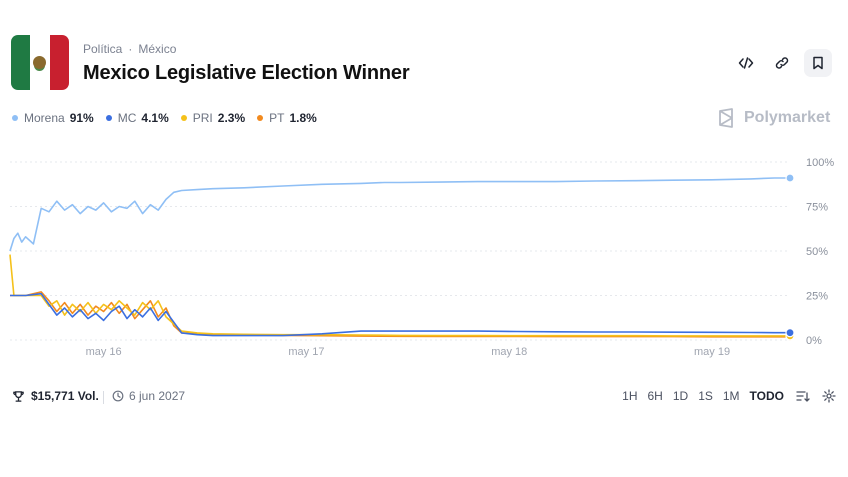 Image resolution: width=848 pixels, height=477 pixels. I want to click on legend-item-mc: MC 4.1%, so click(137, 118).